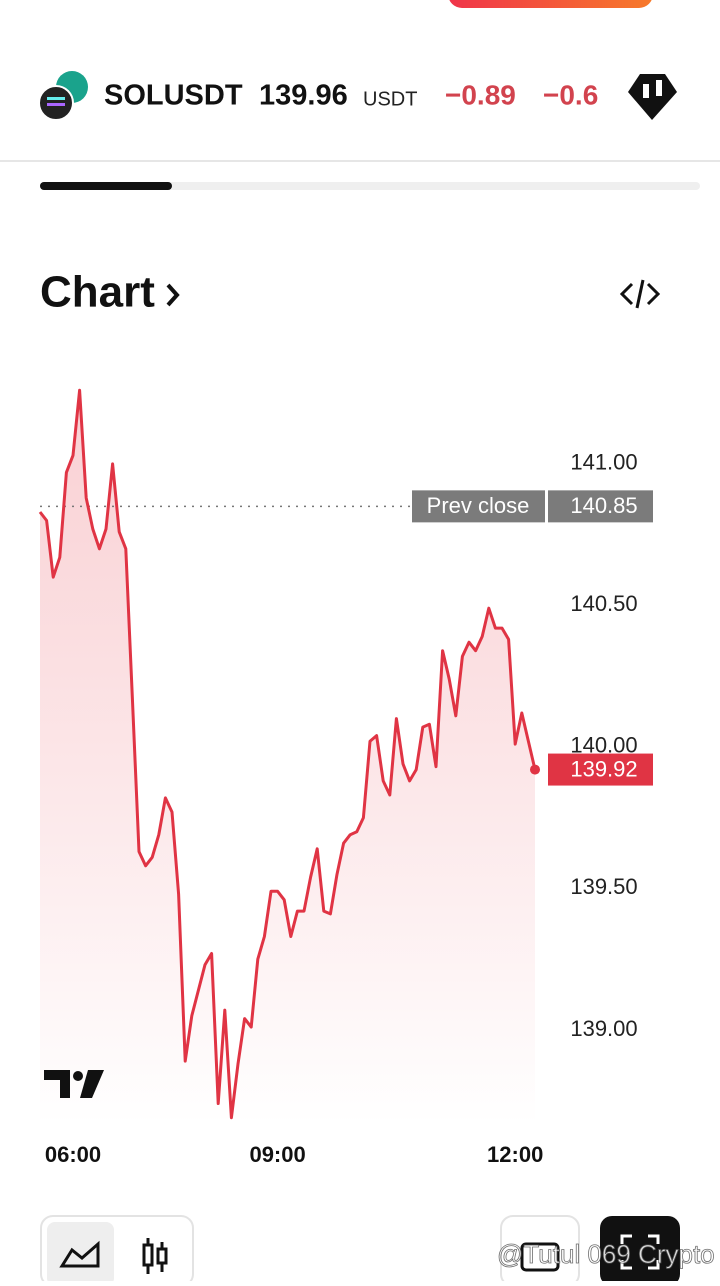 This screenshot has width=720, height=1286. What do you see at coordinates (155, 1256) in the screenshot?
I see `candle-icon` at bounding box center [155, 1256].